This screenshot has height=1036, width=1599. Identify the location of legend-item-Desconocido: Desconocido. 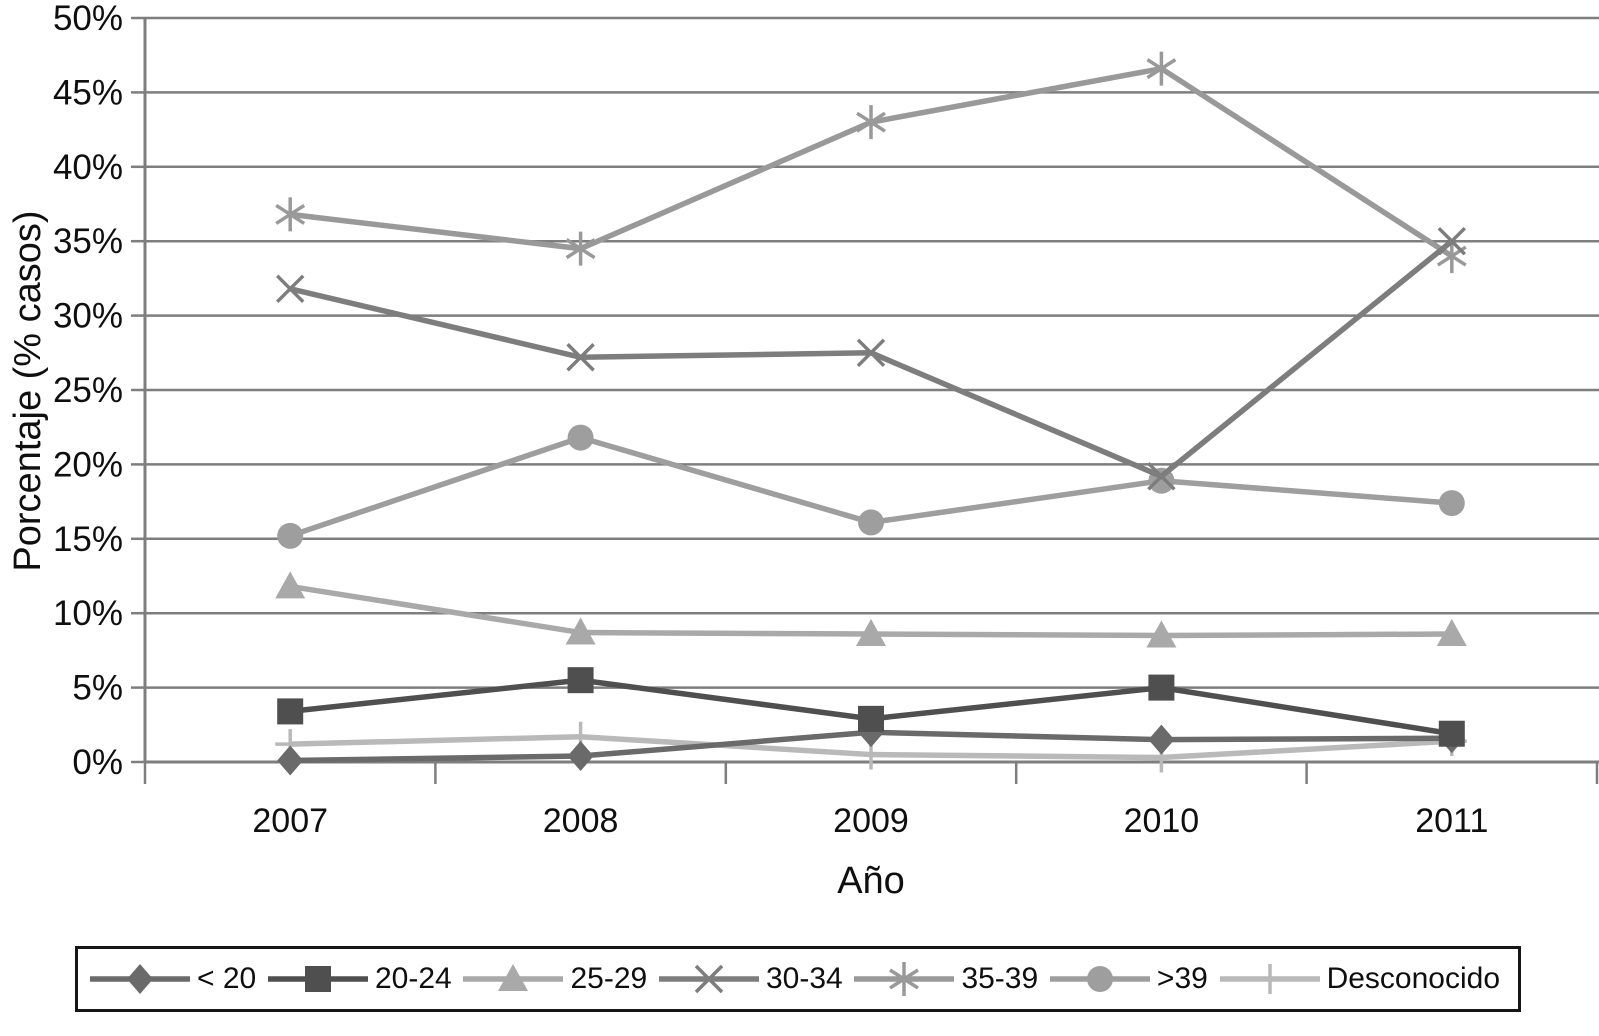
(1359, 979).